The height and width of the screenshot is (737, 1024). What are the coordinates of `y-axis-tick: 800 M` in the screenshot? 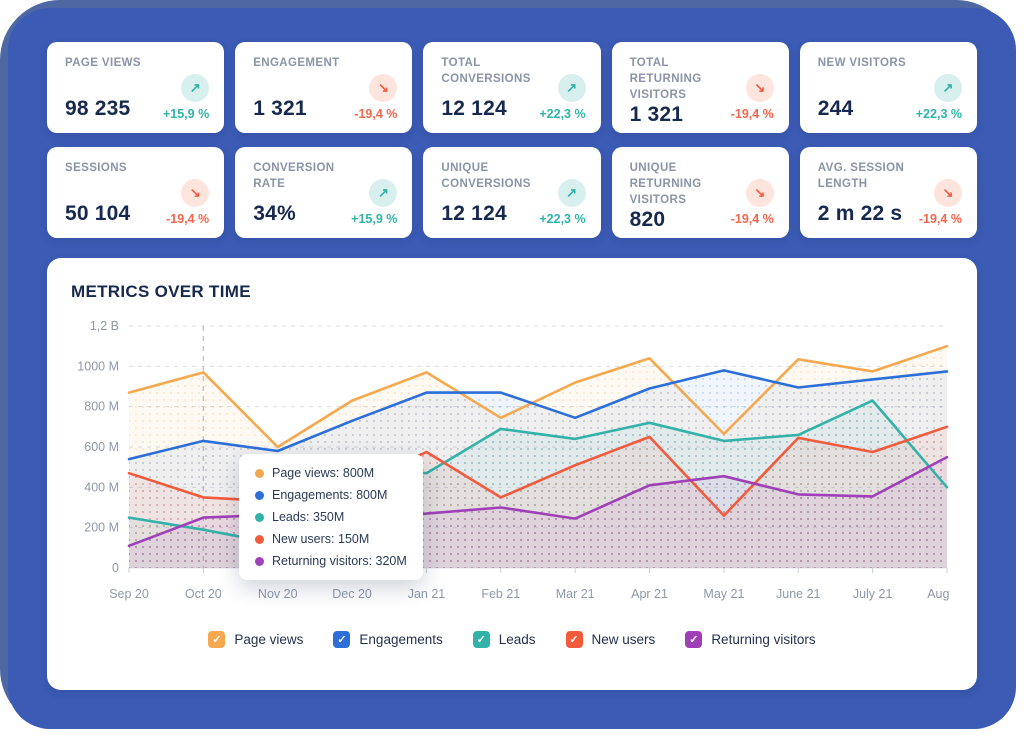 It's located at (101, 407).